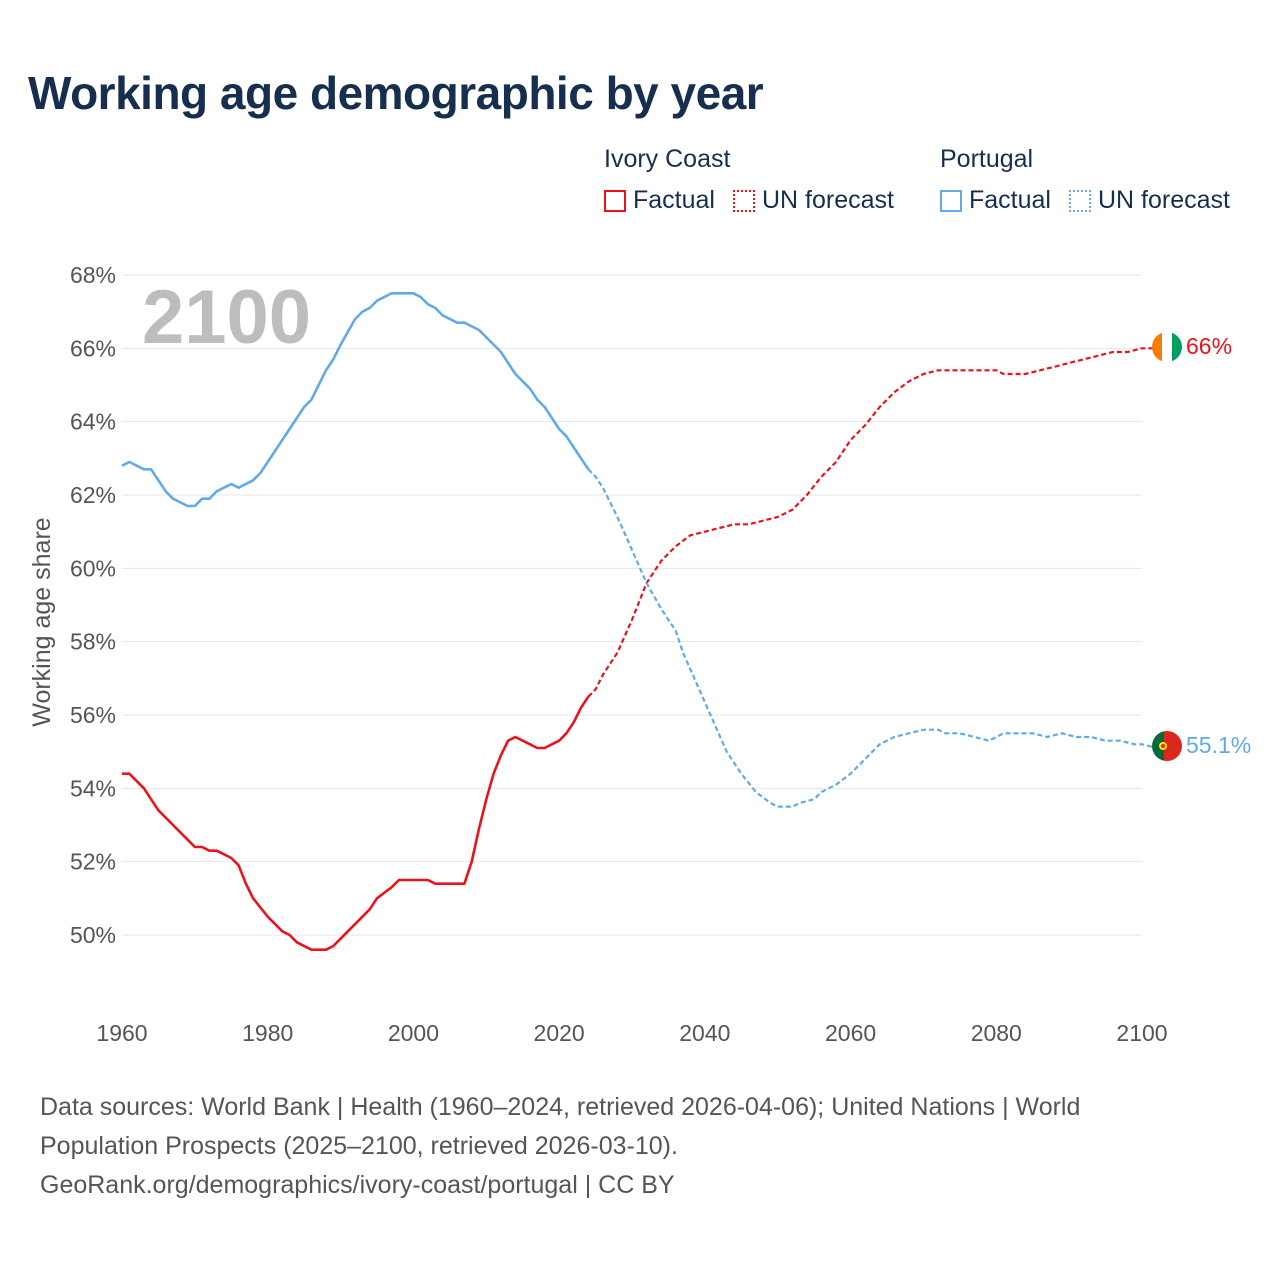 Image resolution: width=1280 pixels, height=1280 pixels. I want to click on legend-group-name: Portugal, so click(987, 159).